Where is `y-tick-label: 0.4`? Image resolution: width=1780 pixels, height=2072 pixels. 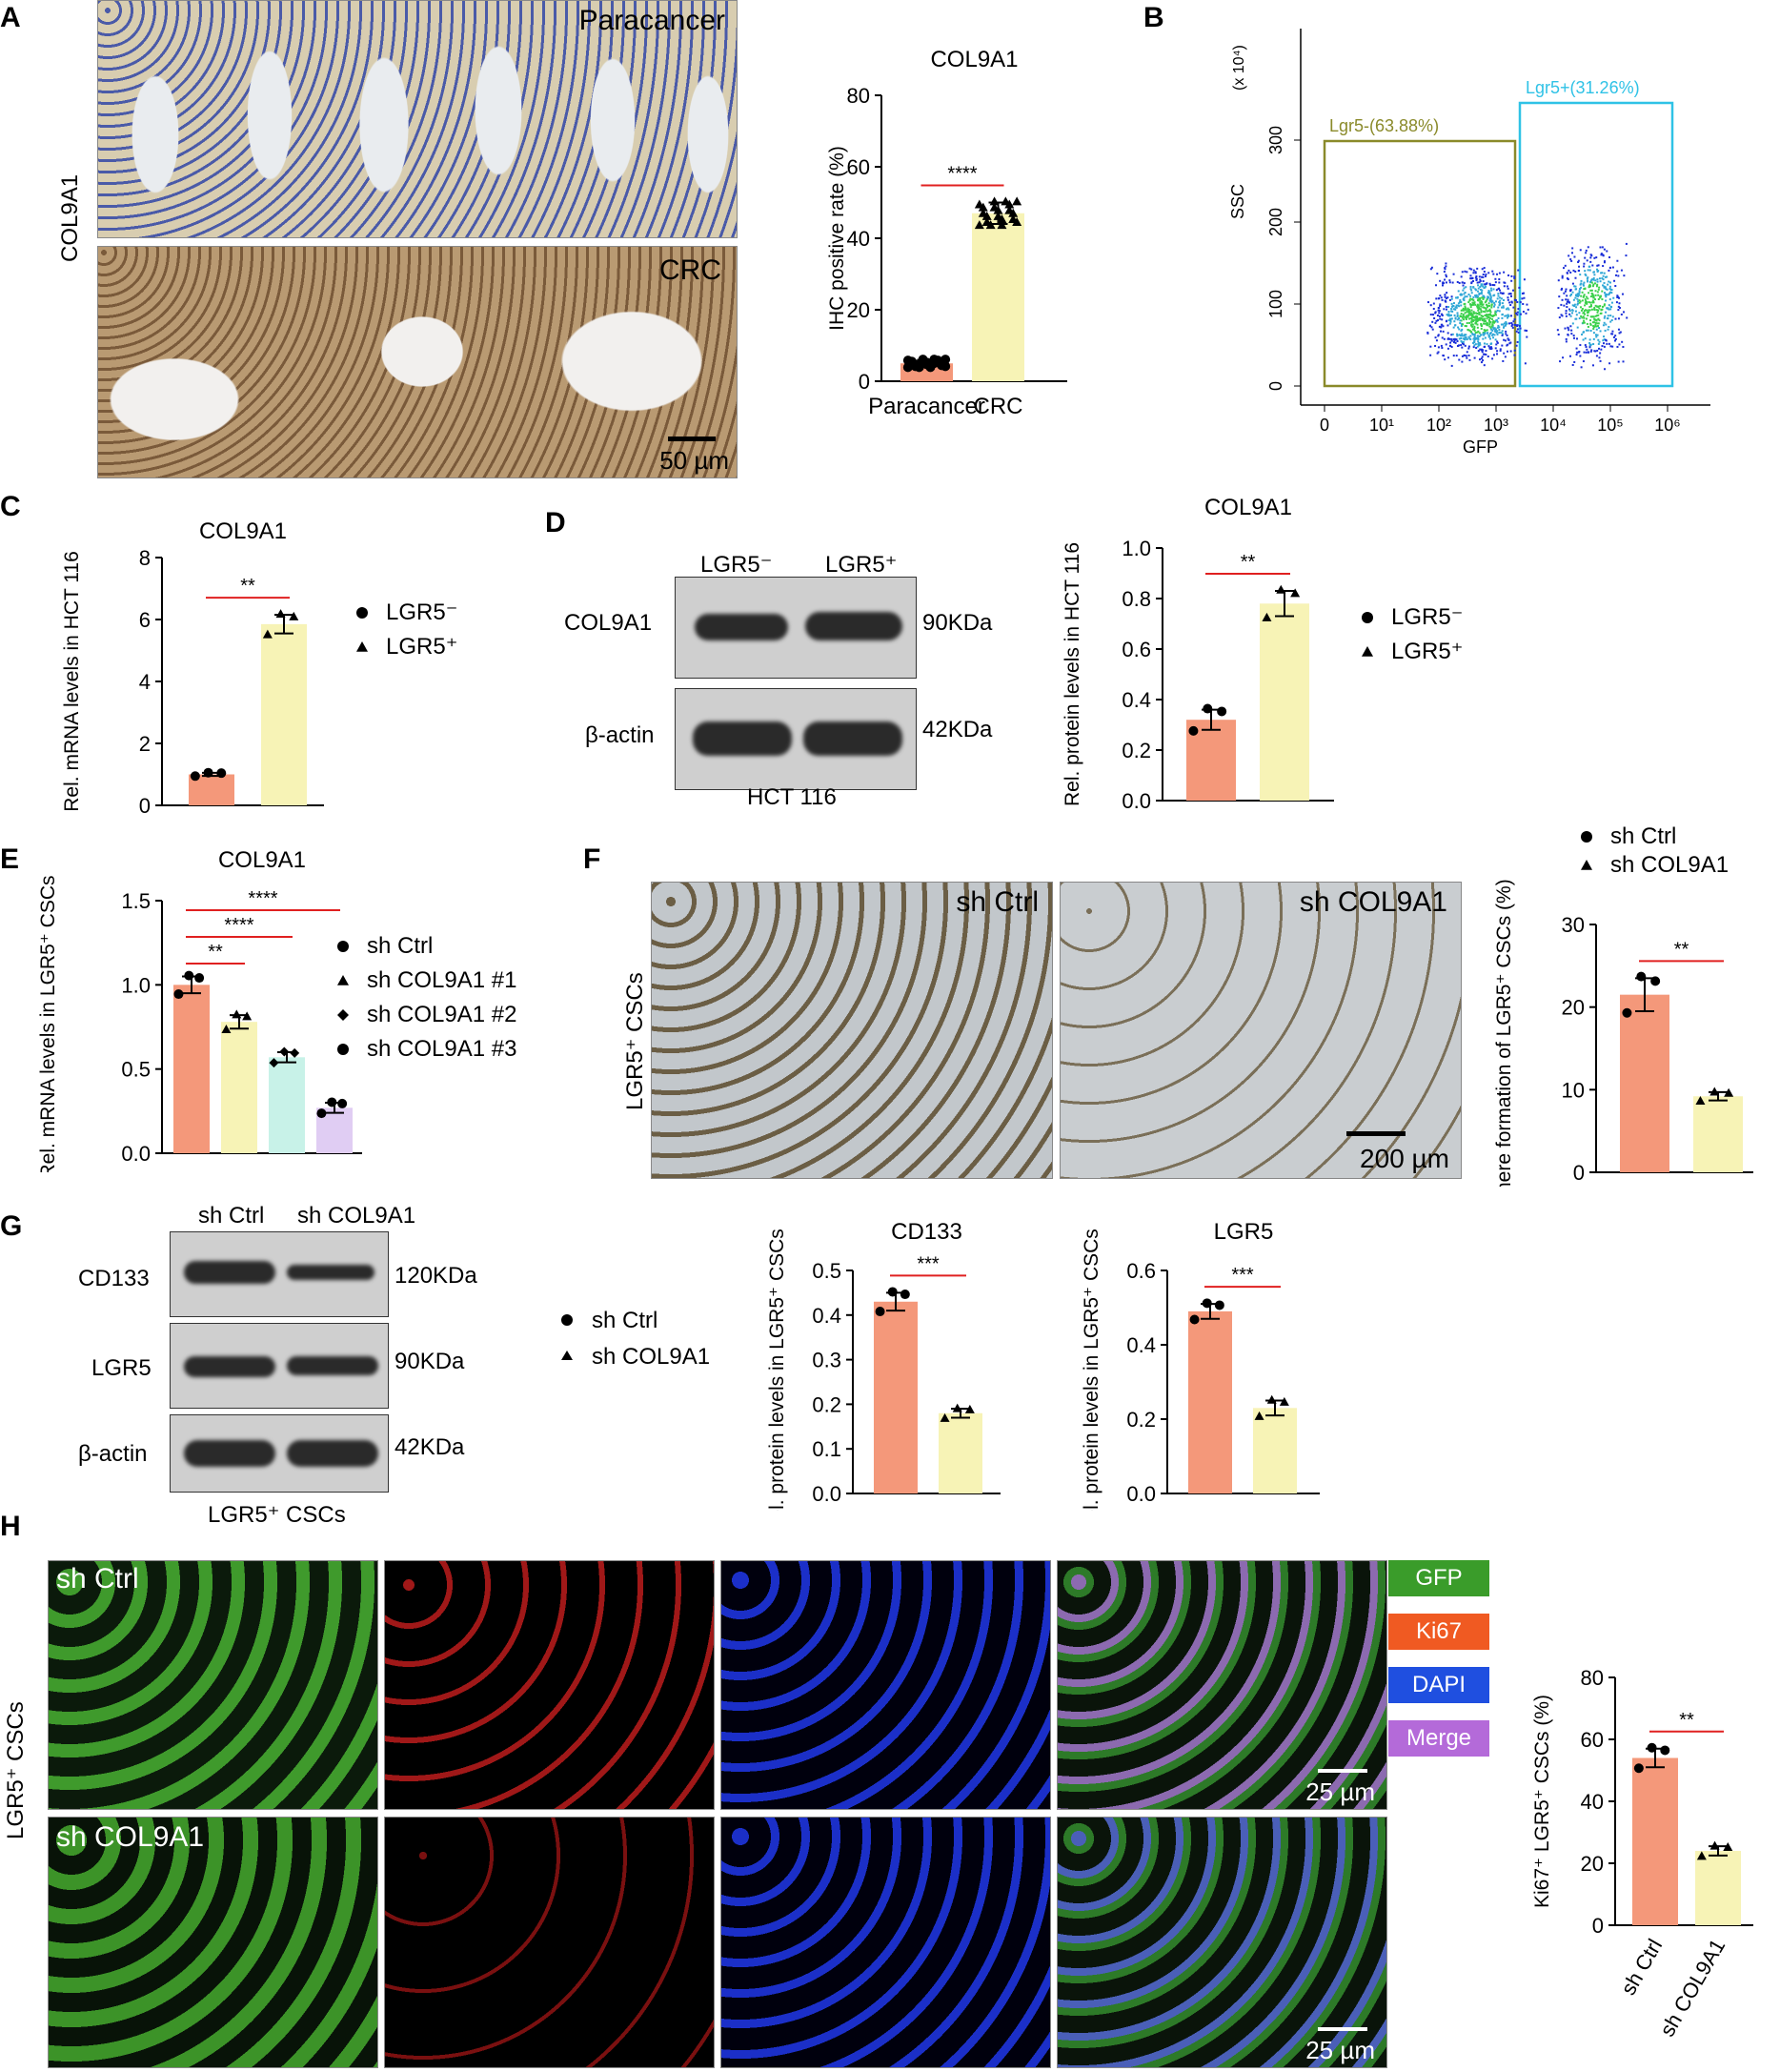
y-tick-label: 0.4 is located at coordinates (826, 1316).